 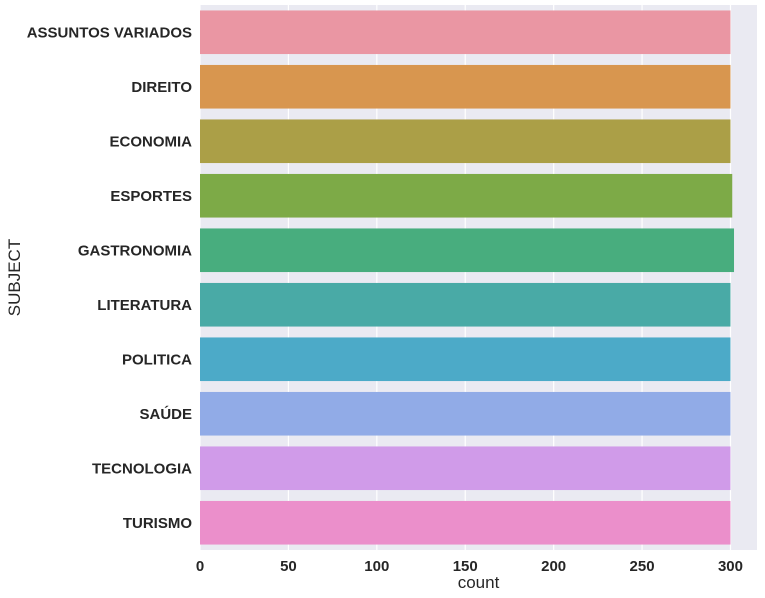 What do you see at coordinates (157, 359) in the screenshot?
I see `category-label: POLITICA` at bounding box center [157, 359].